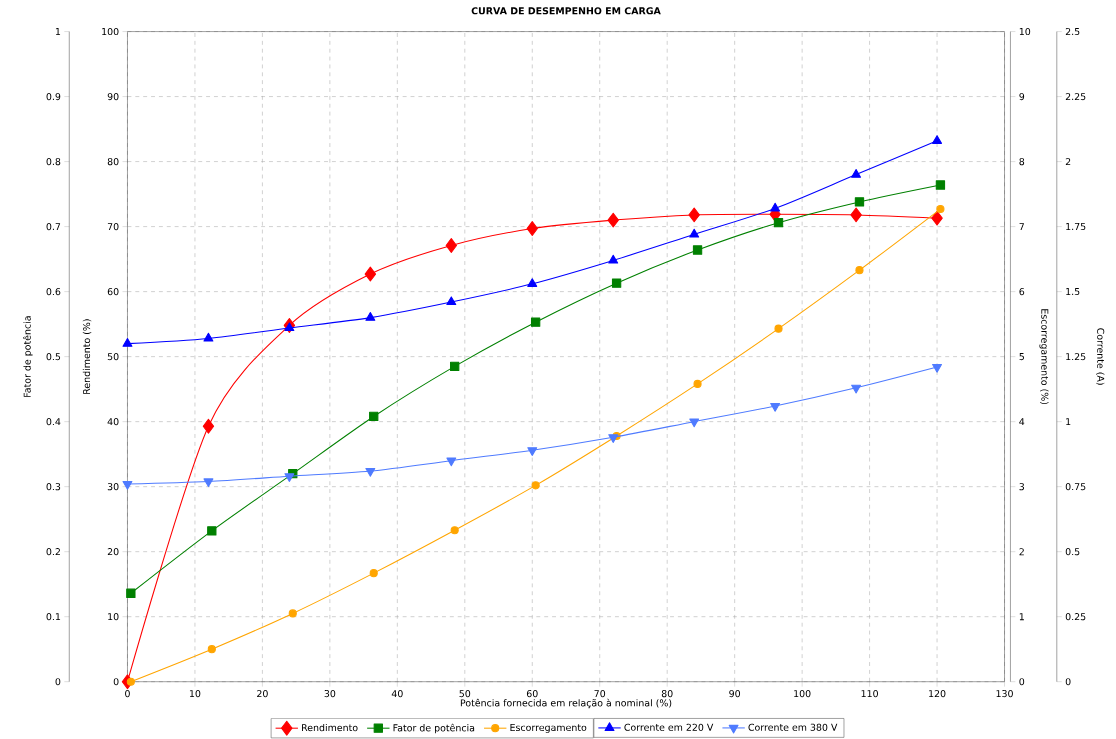 The image size is (1116, 739). What do you see at coordinates (28, 356) in the screenshot?
I see `y2-axis-title: Fator de potência` at bounding box center [28, 356].